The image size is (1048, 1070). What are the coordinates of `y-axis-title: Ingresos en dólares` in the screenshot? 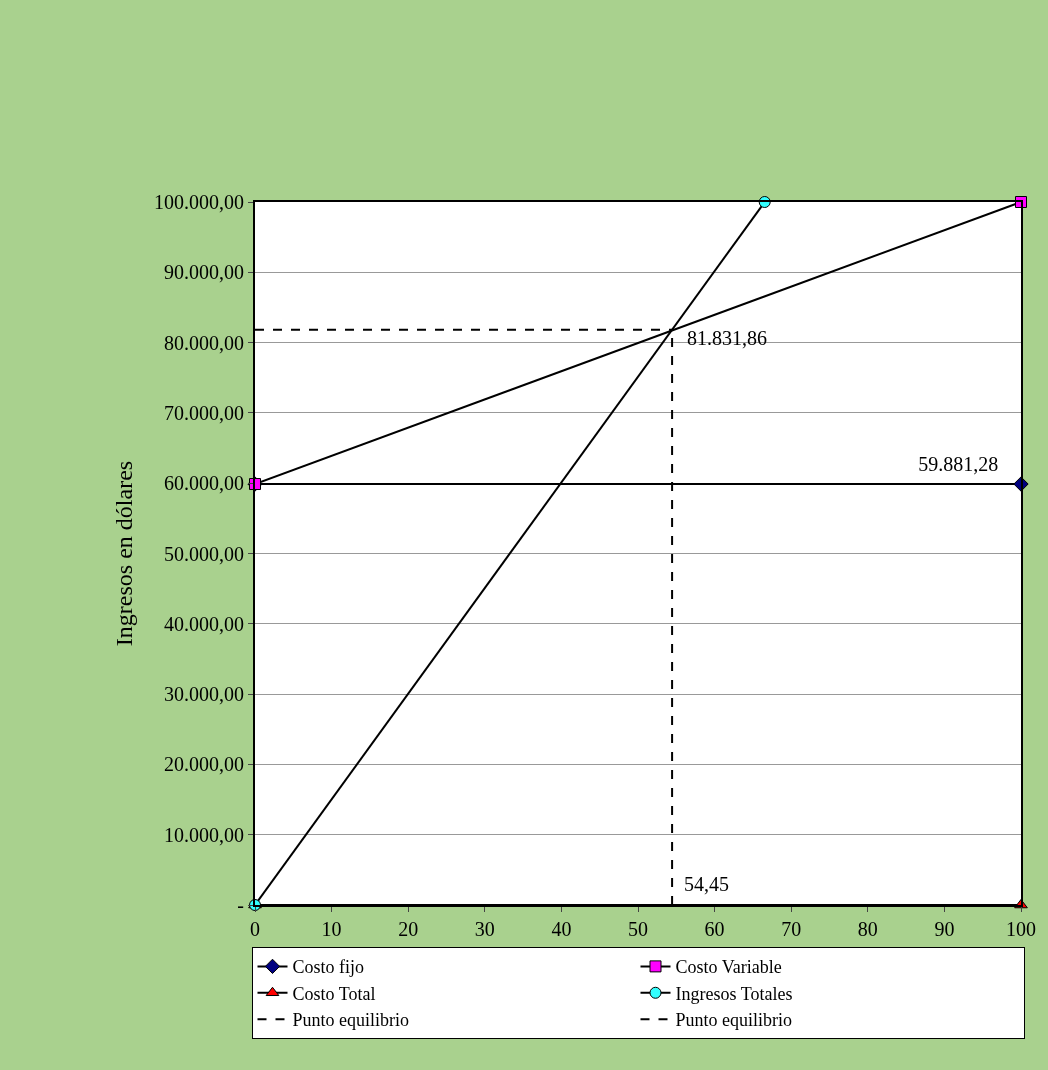 It's located at (123, 553).